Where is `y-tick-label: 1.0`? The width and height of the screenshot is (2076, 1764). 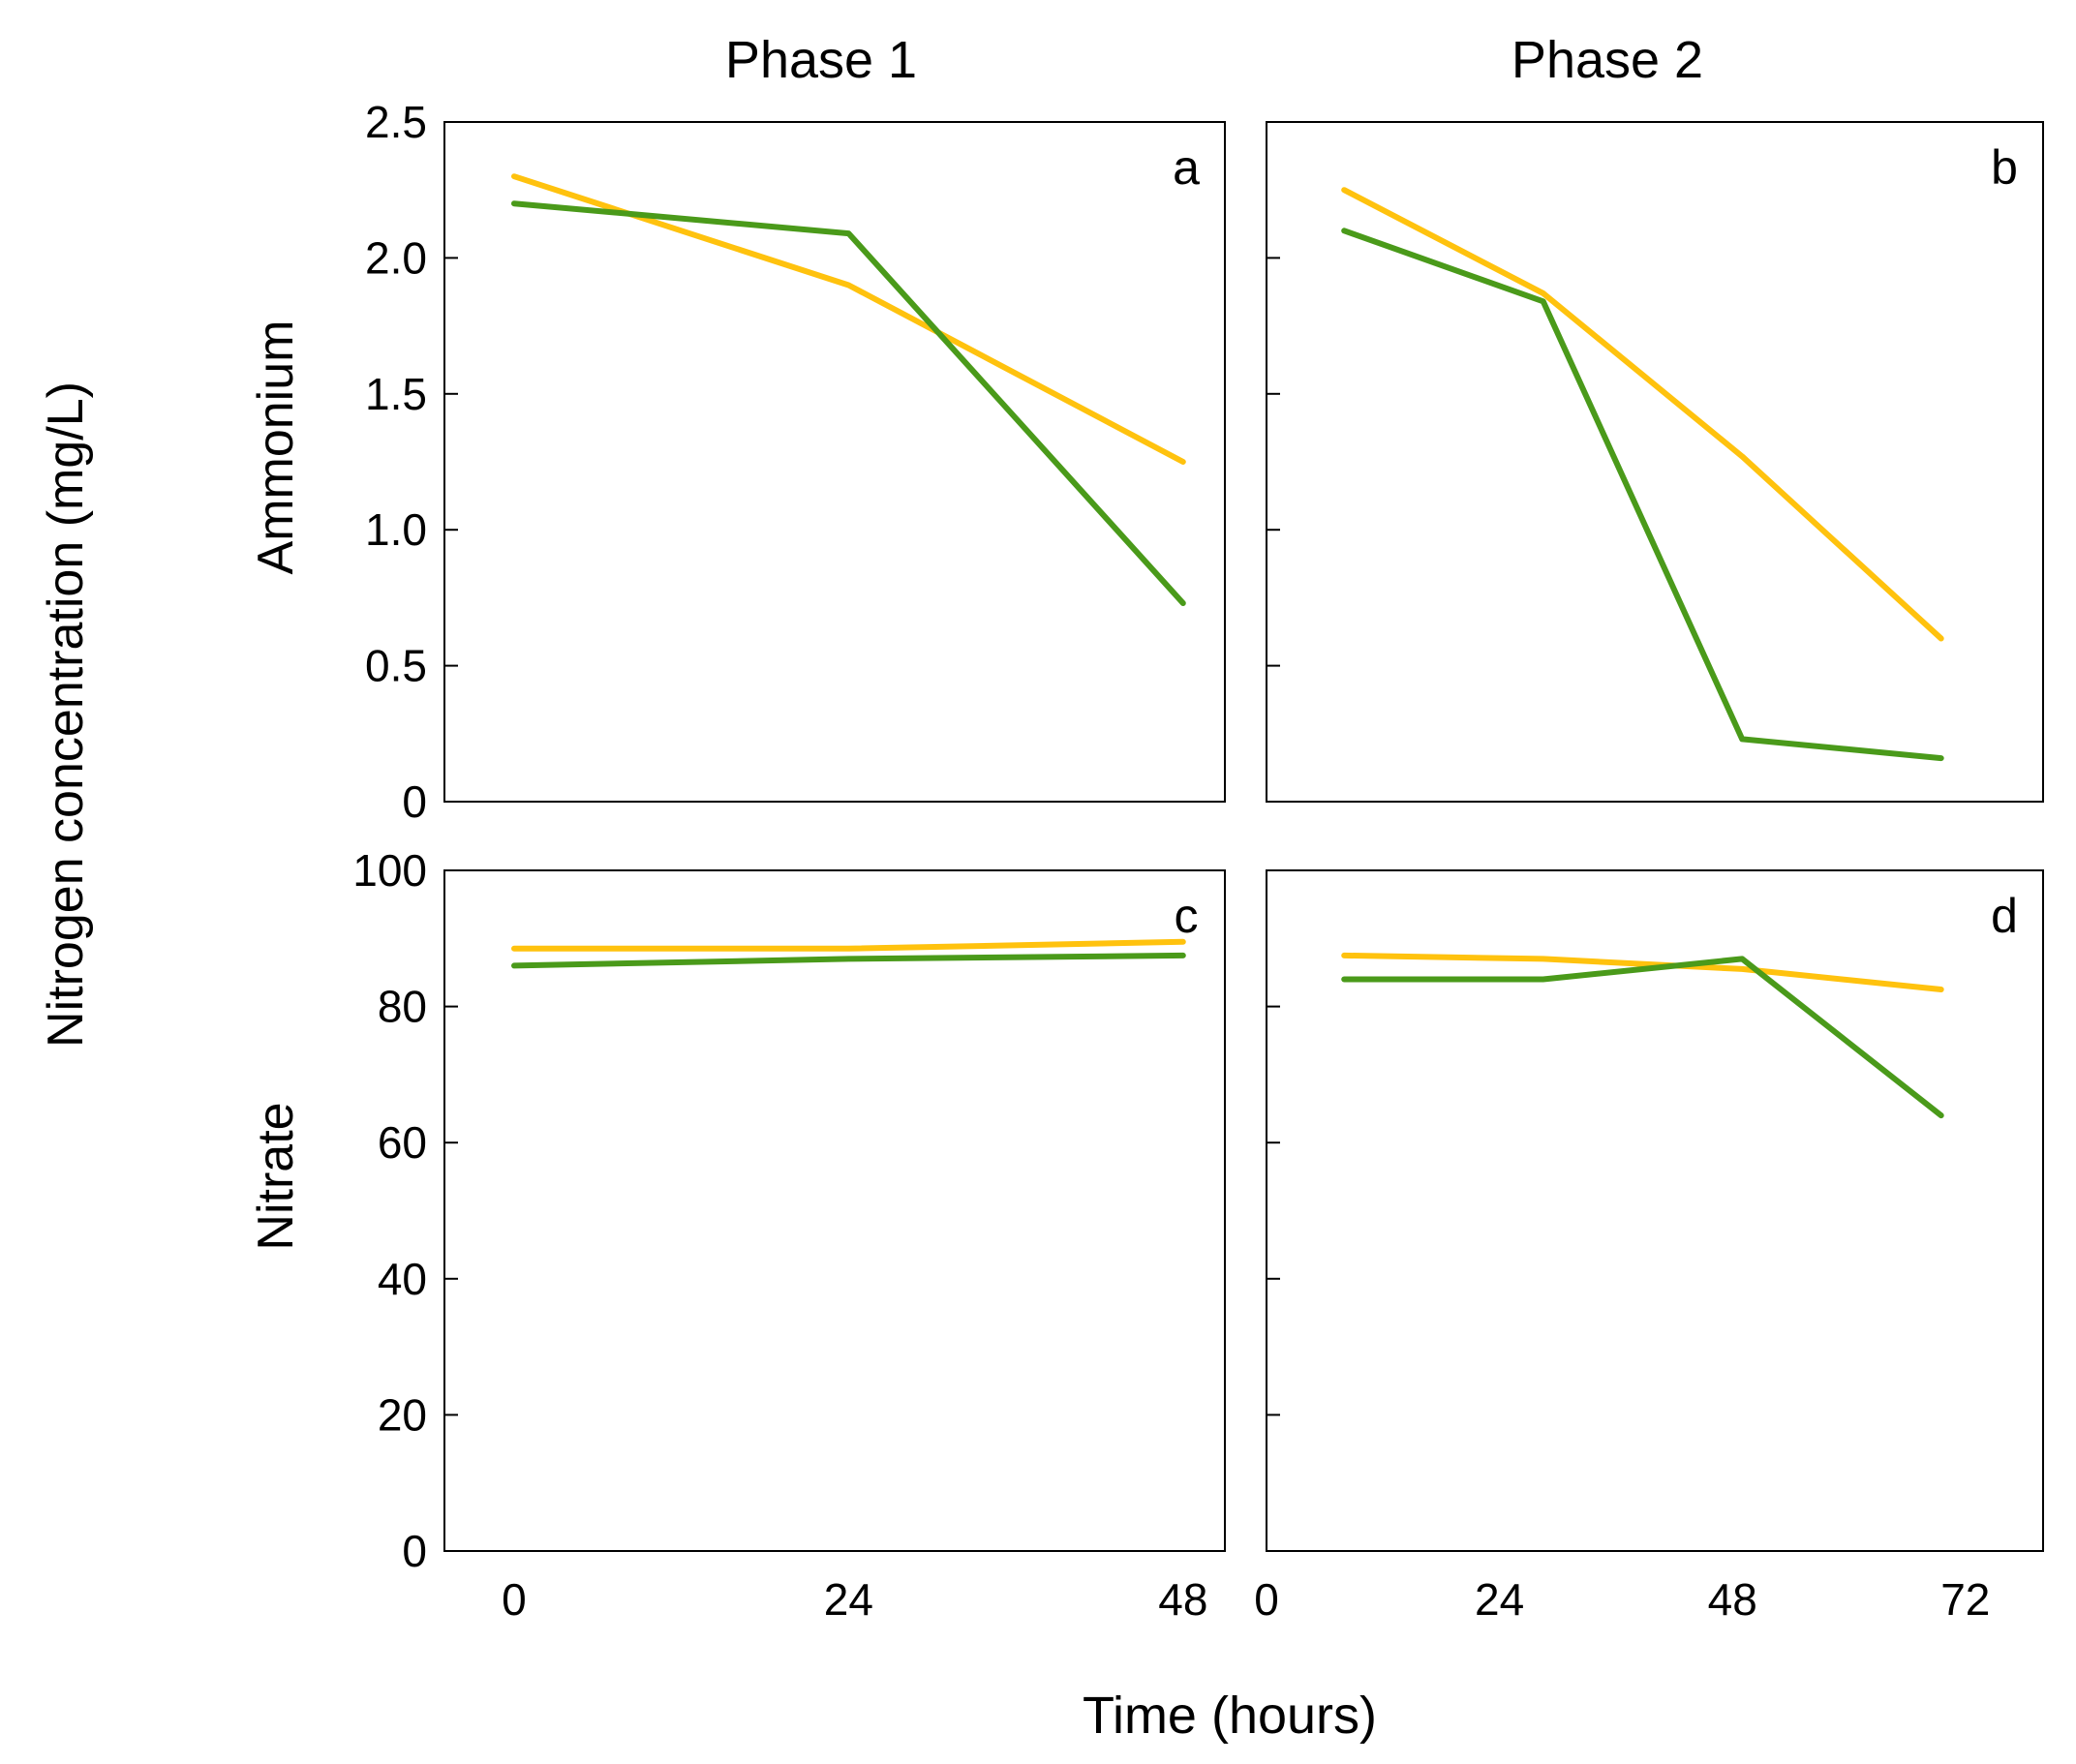 y-tick-label: 1.0 is located at coordinates (396, 530).